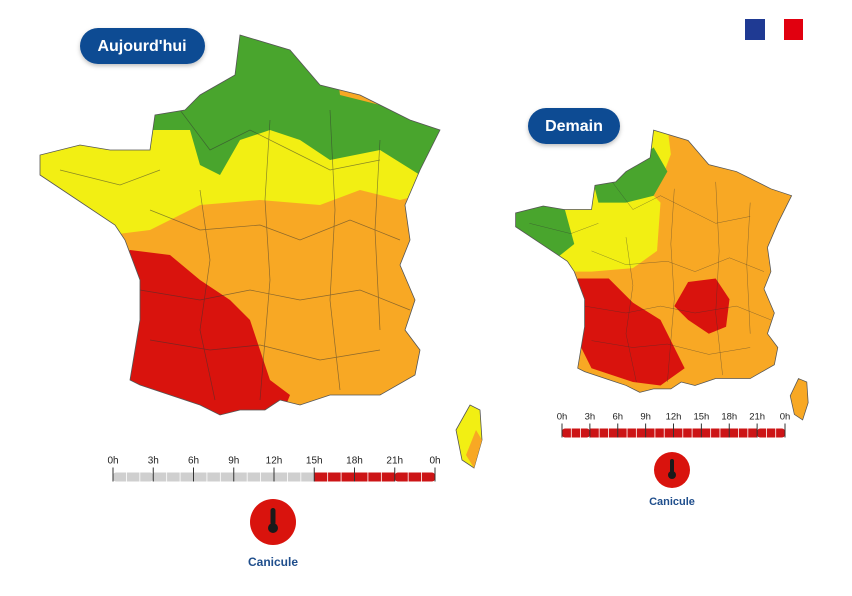 The image size is (852, 596). I want to click on tomorrow-title: Demain, so click(574, 126).